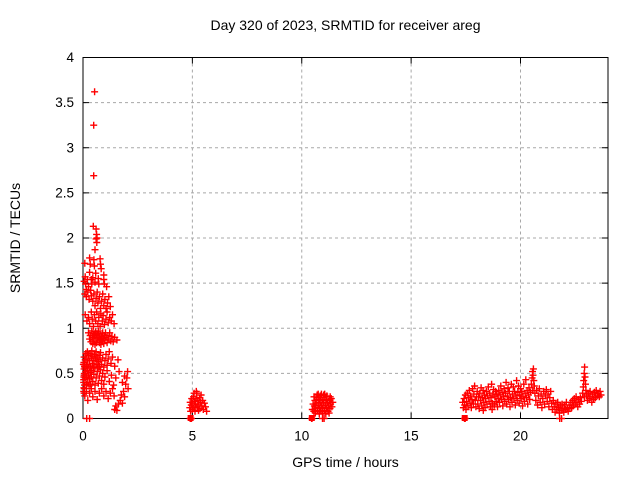  Describe the element at coordinates (70, 328) in the screenshot. I see `y-tick-label: 1` at that location.